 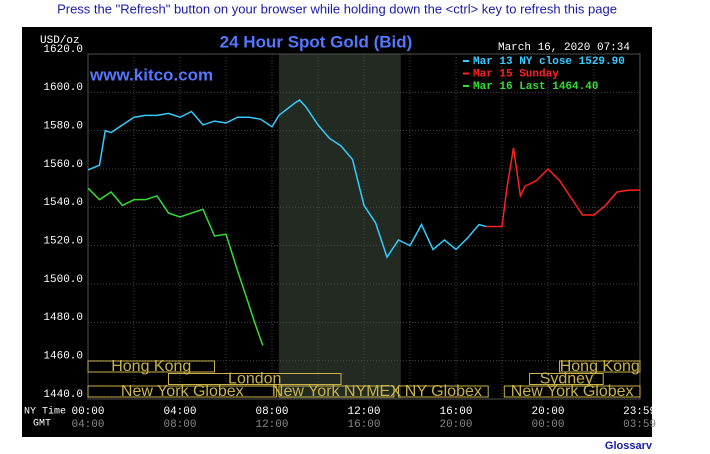 What do you see at coordinates (535, 87) in the screenshot?
I see `legend-label: Mar 16 Last 1464.40` at bounding box center [535, 87].